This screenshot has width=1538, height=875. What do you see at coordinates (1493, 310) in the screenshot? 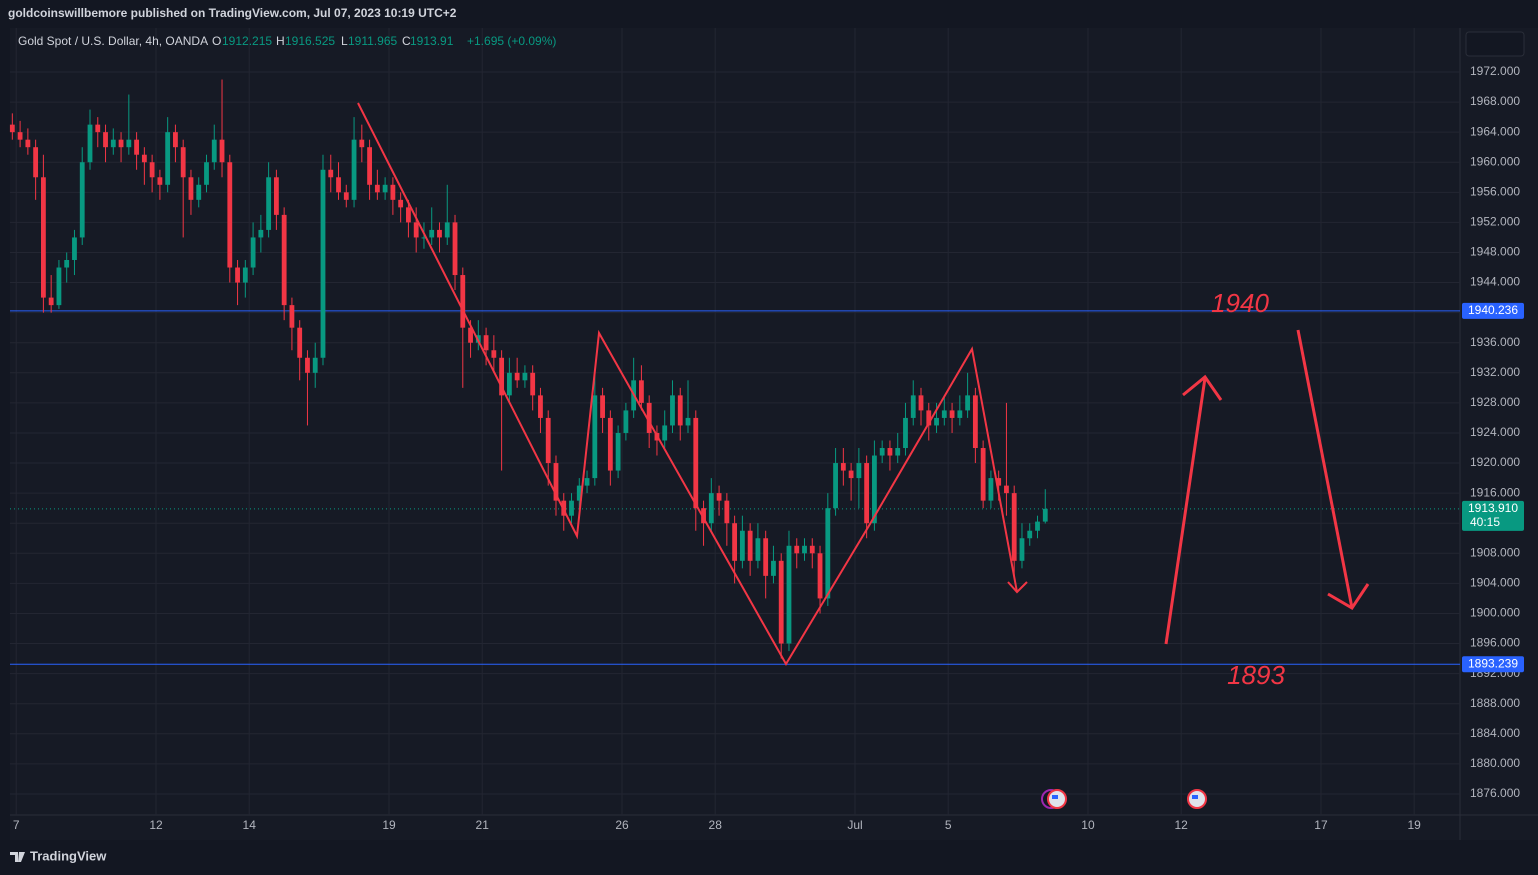
I see `price-label: 1940.236` at bounding box center [1493, 310].